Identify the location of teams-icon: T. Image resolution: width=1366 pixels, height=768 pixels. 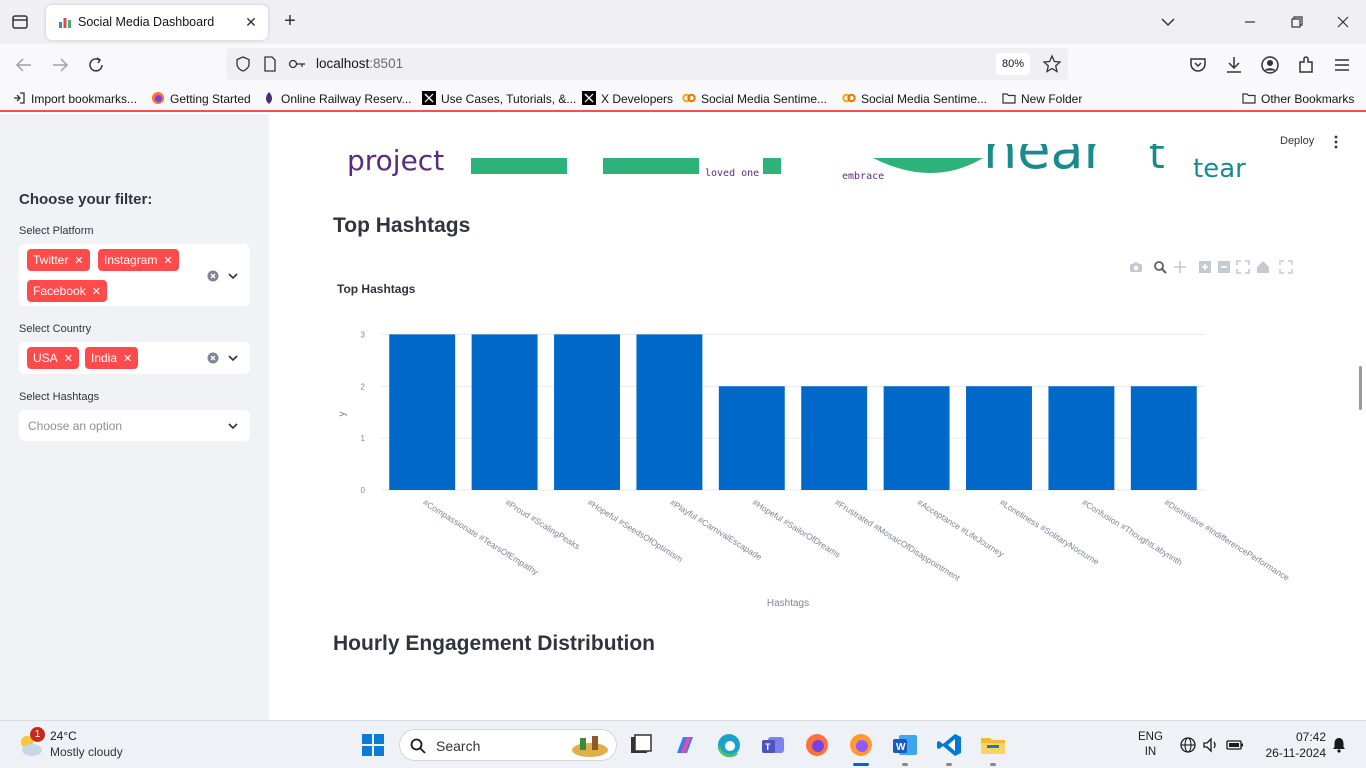
(773, 745).